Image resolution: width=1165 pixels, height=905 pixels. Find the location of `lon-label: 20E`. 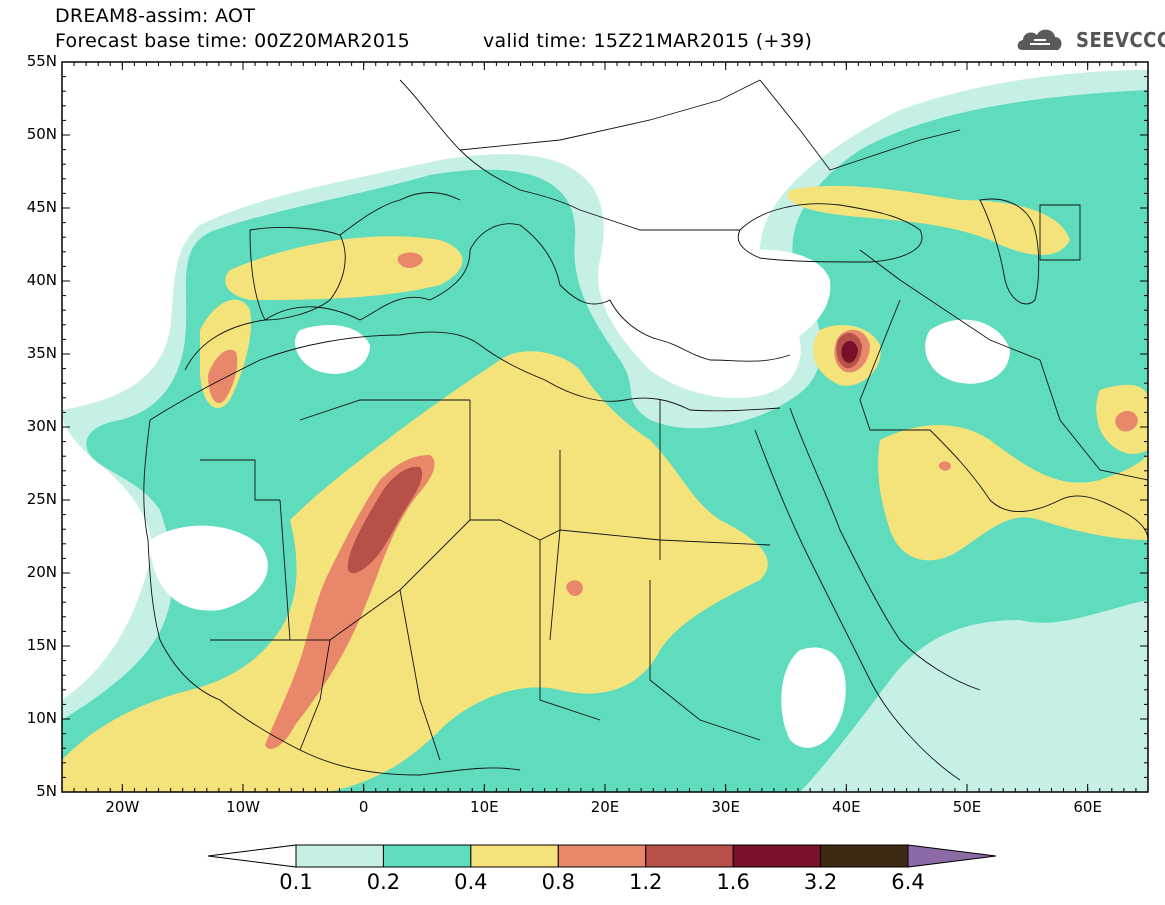

lon-label: 20E is located at coordinates (605, 807).